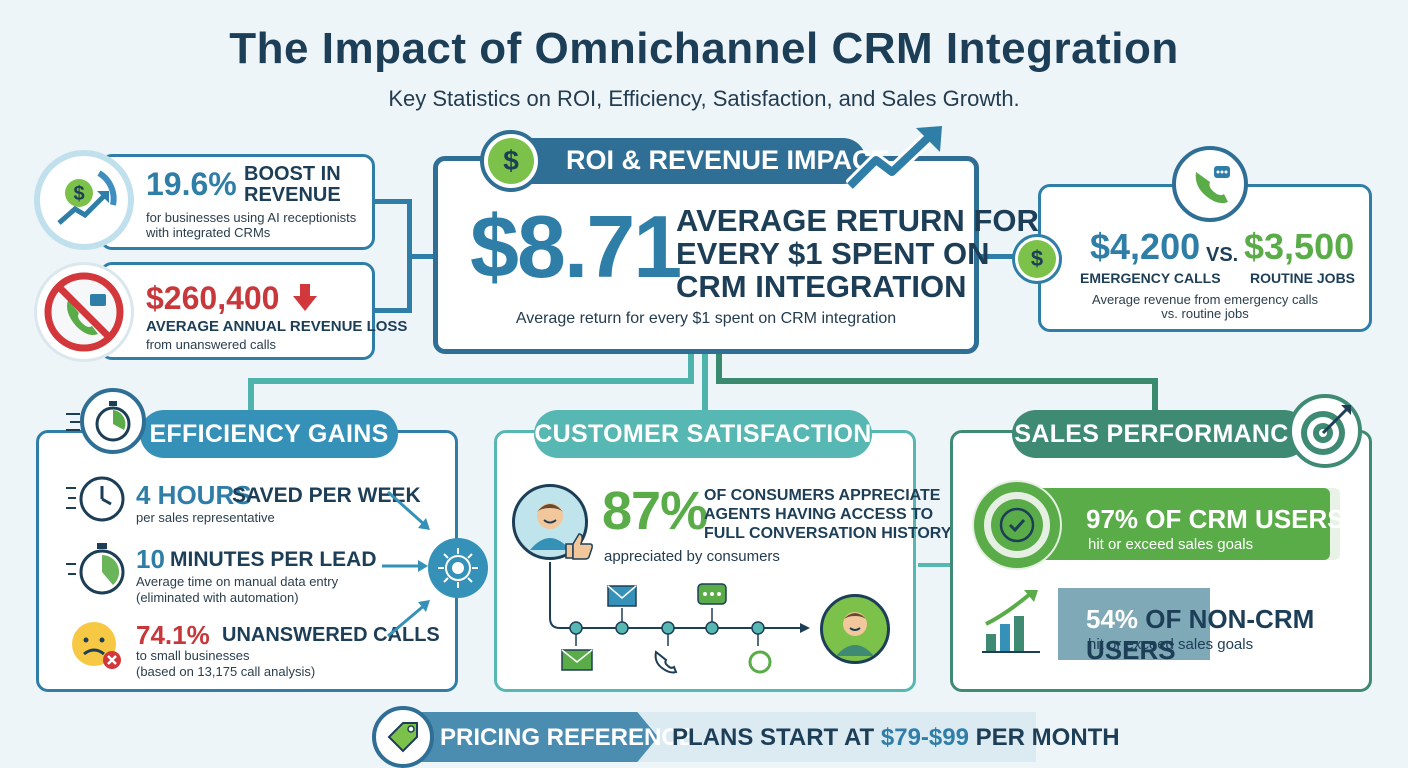  What do you see at coordinates (194, 495) in the screenshot?
I see `efficiency-item-1-value: 4 HOURS` at bounding box center [194, 495].